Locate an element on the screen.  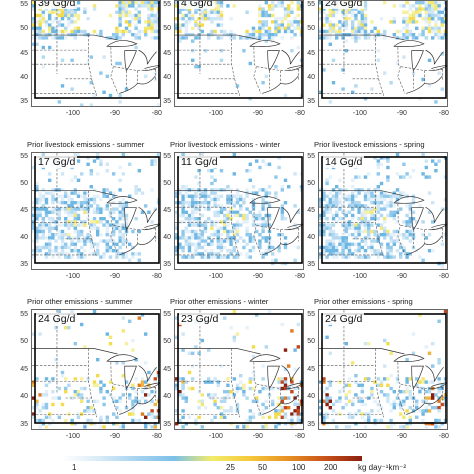
coastline is located at coordinates (273, 61).